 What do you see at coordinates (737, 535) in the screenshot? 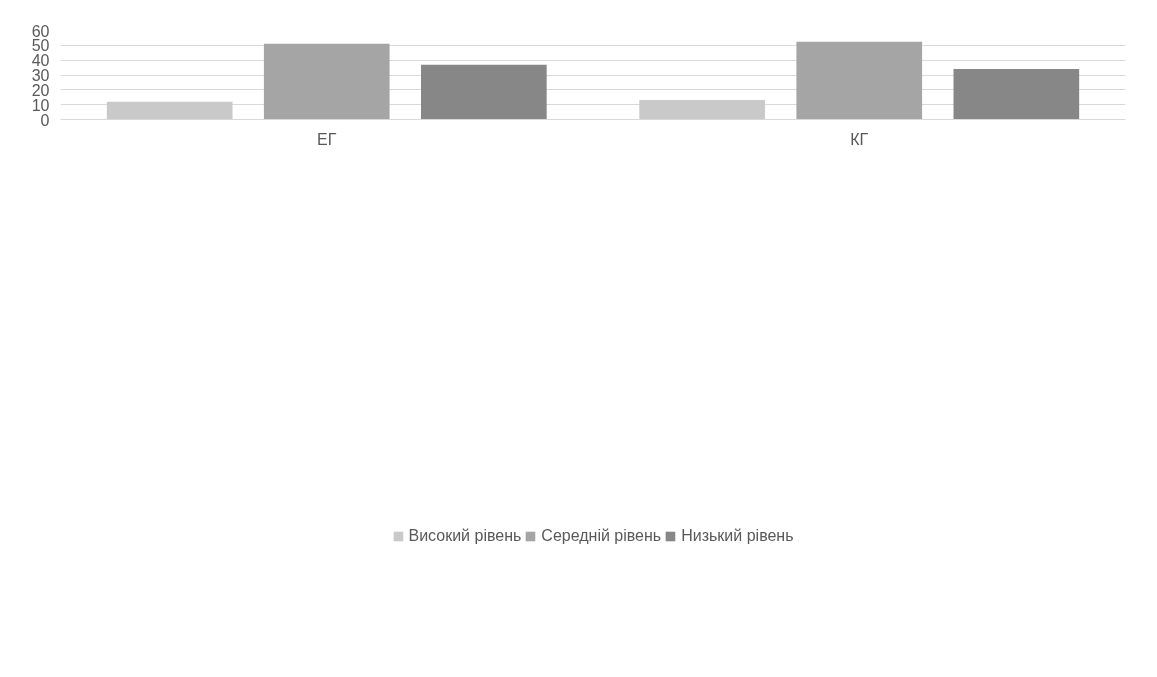
I see `legend-label: Низький рівень` at bounding box center [737, 535].